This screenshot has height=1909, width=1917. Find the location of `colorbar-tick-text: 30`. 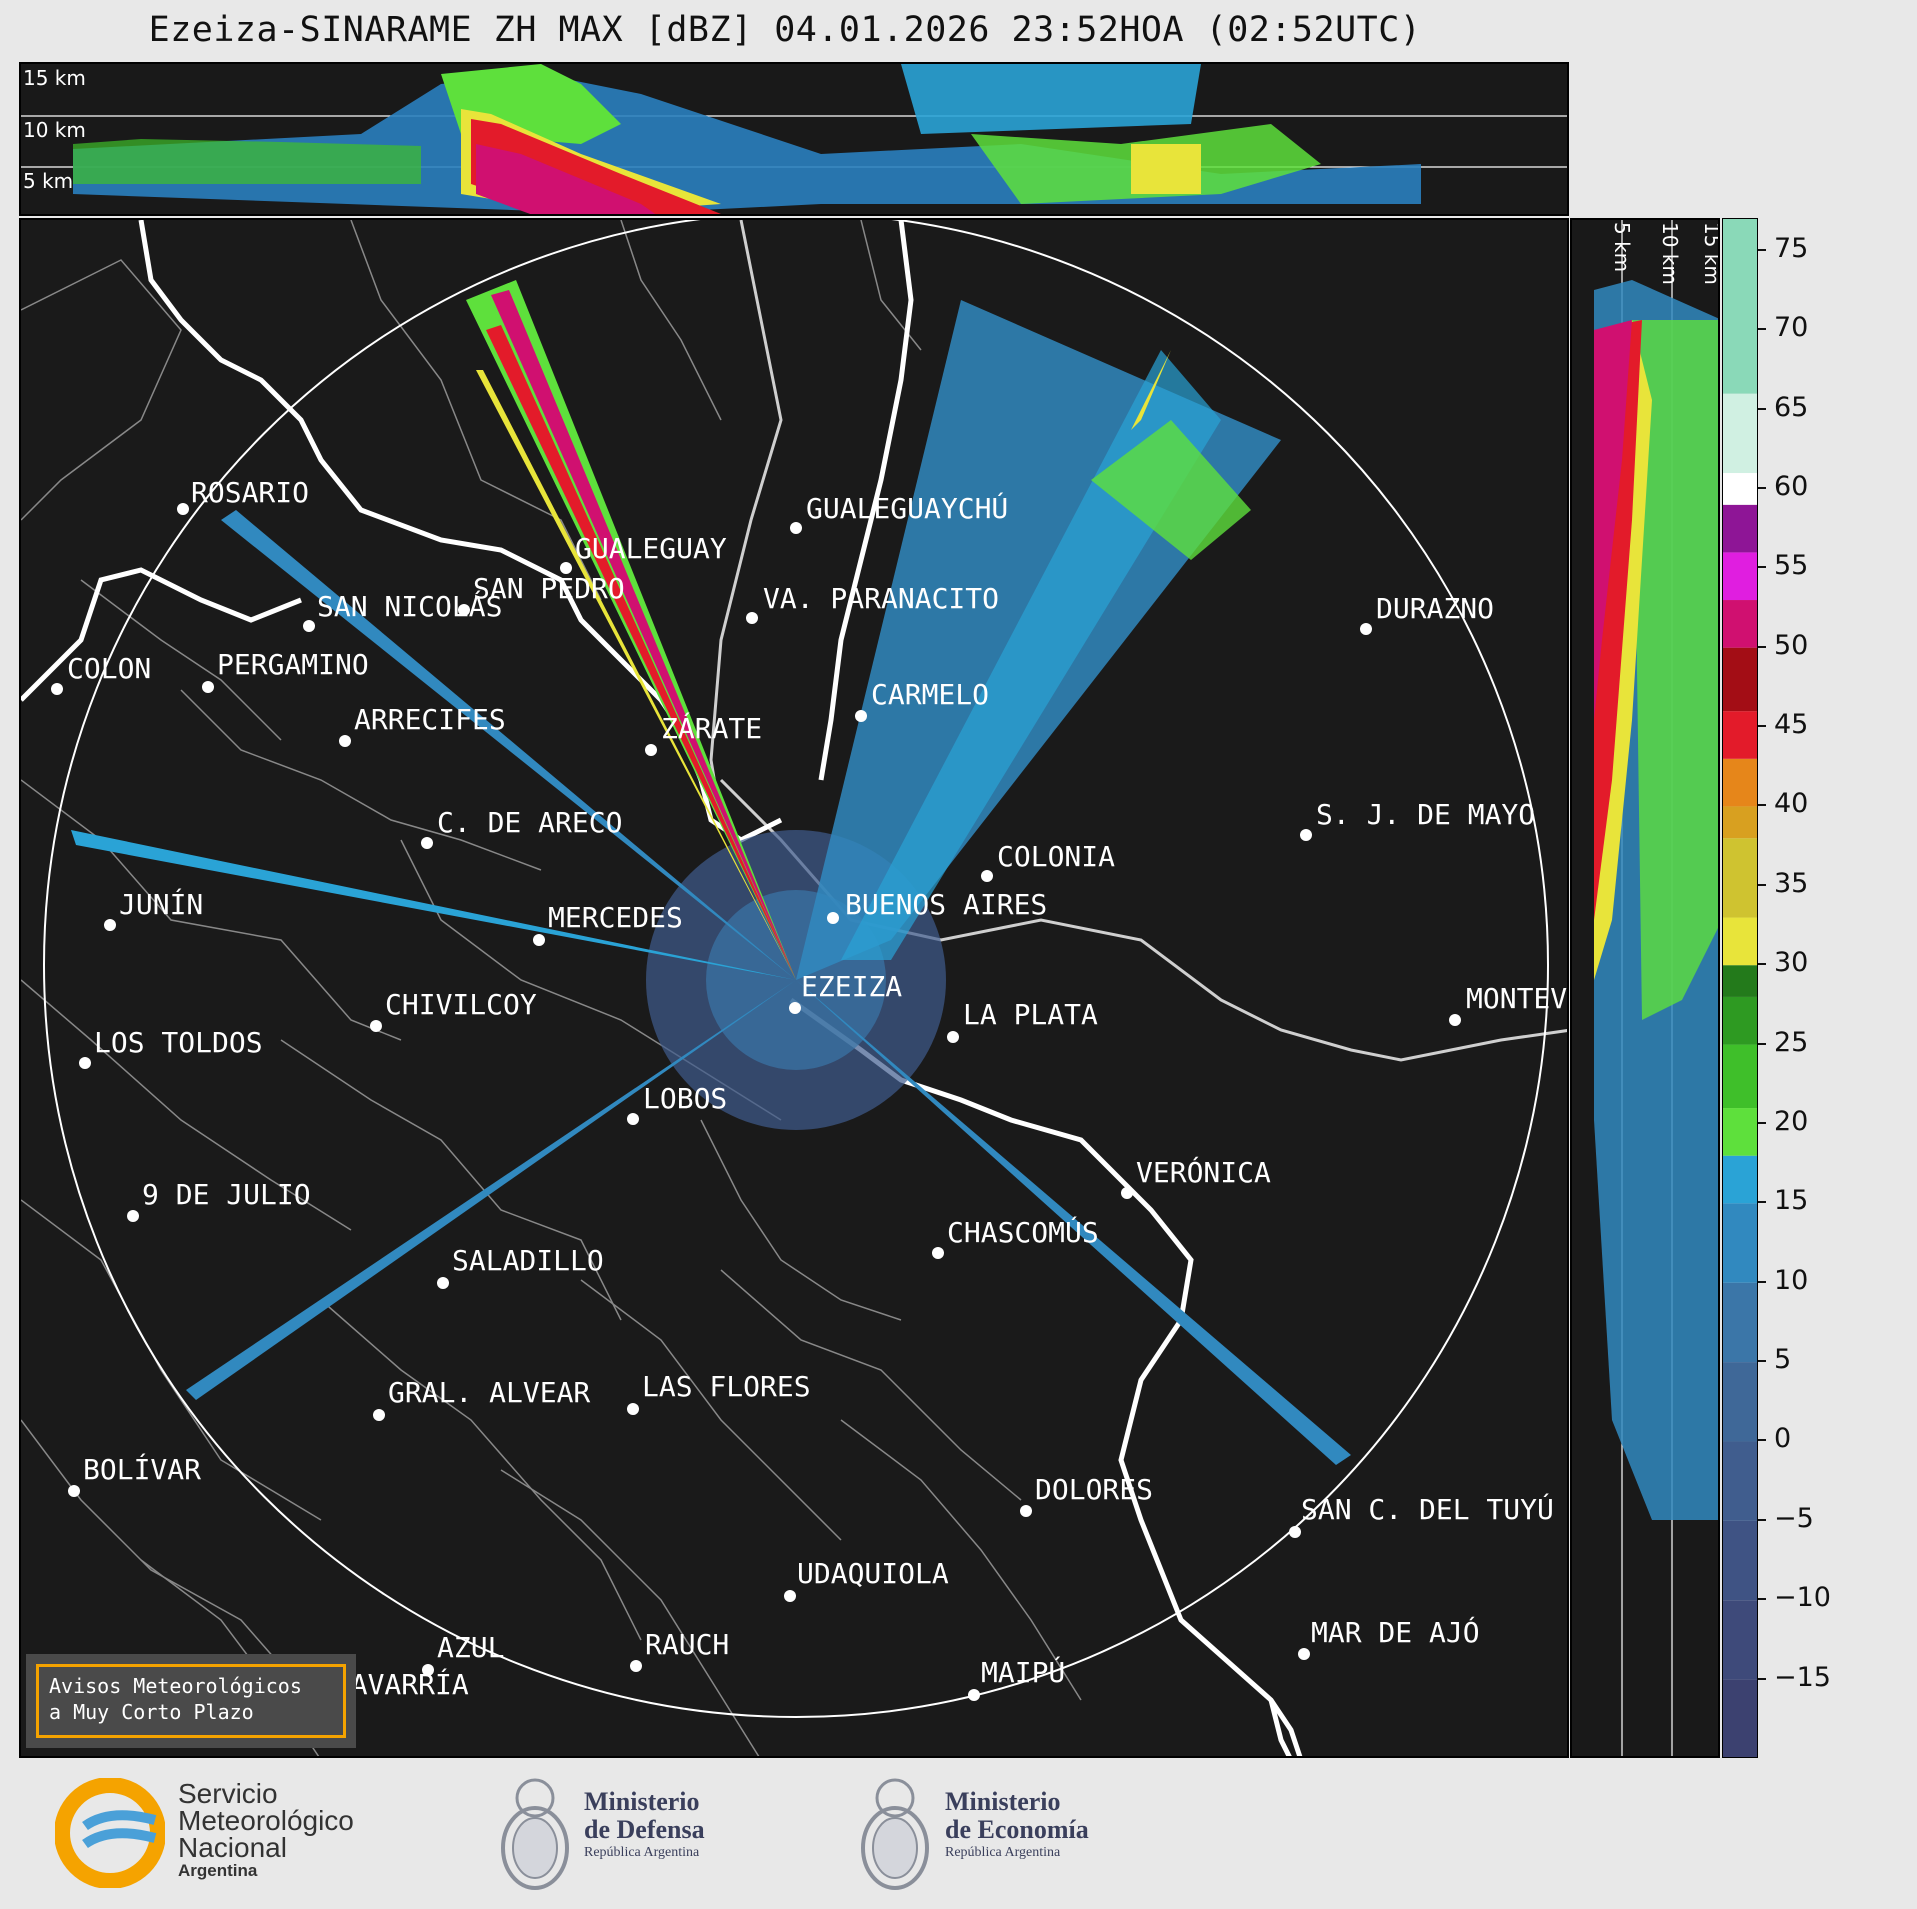

colorbar-tick-text: 30 is located at coordinates (1791, 963).